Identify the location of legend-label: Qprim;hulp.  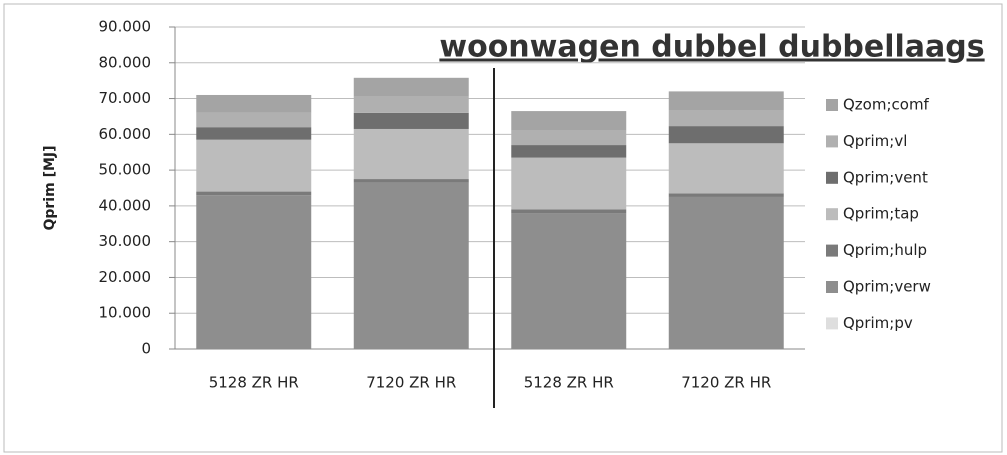
(885, 250).